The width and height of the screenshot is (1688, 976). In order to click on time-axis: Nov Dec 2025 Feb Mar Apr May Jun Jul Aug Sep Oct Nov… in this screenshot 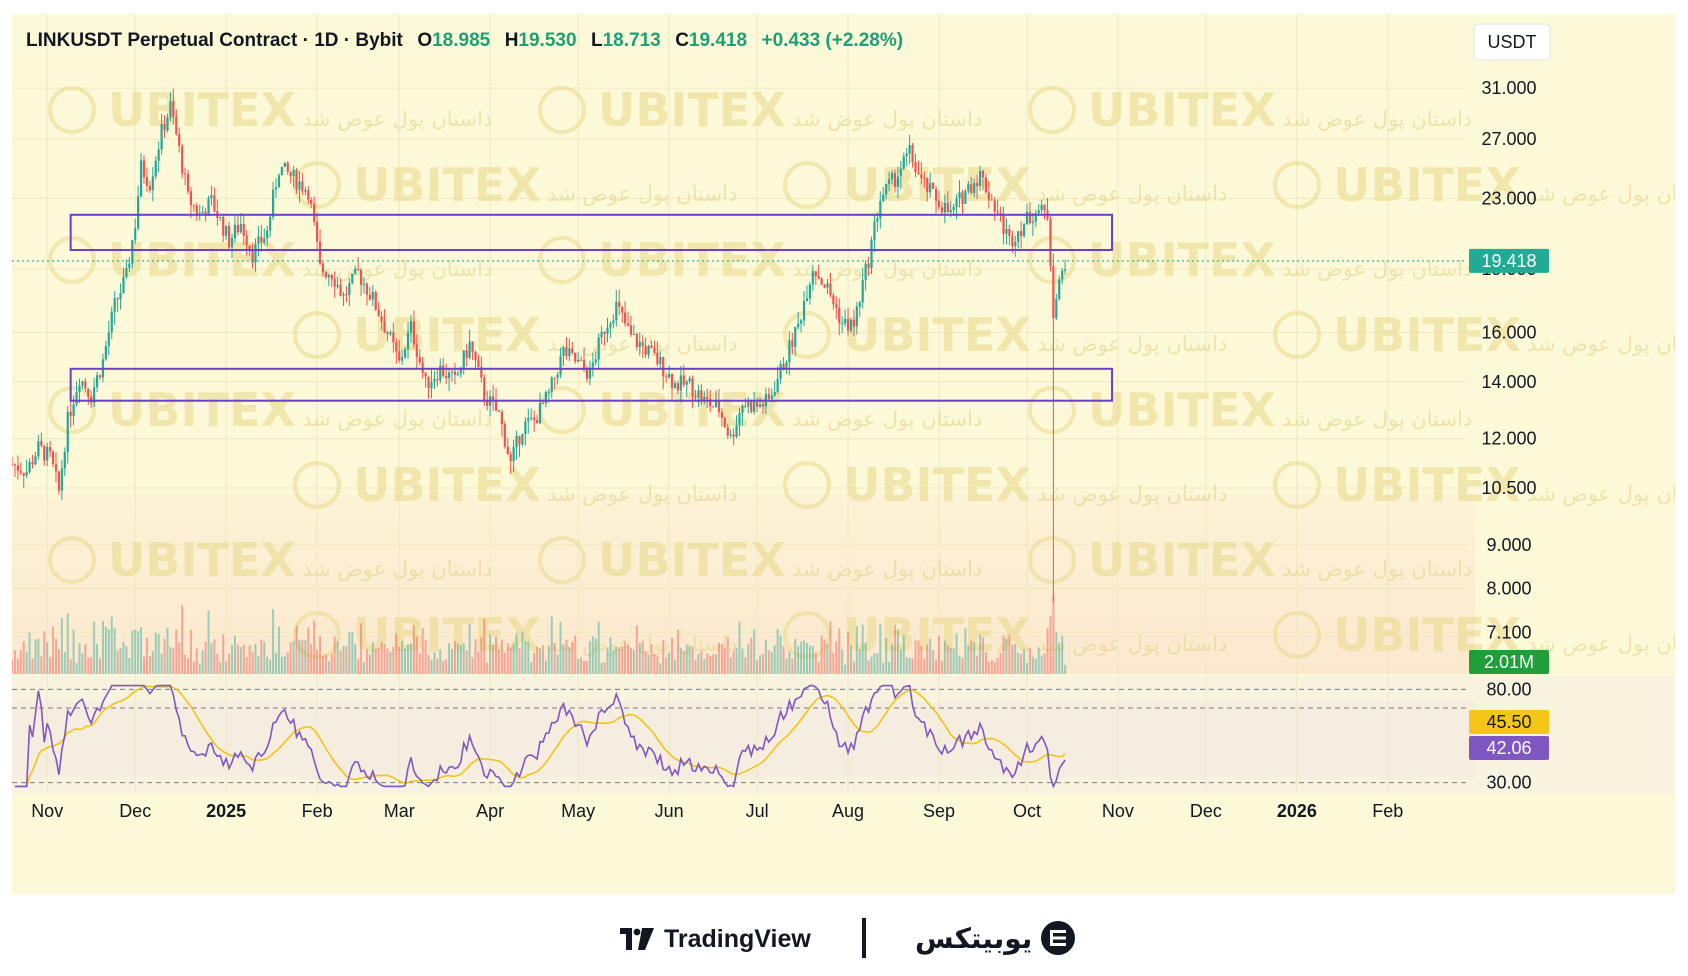, I will do `click(717, 811)`.